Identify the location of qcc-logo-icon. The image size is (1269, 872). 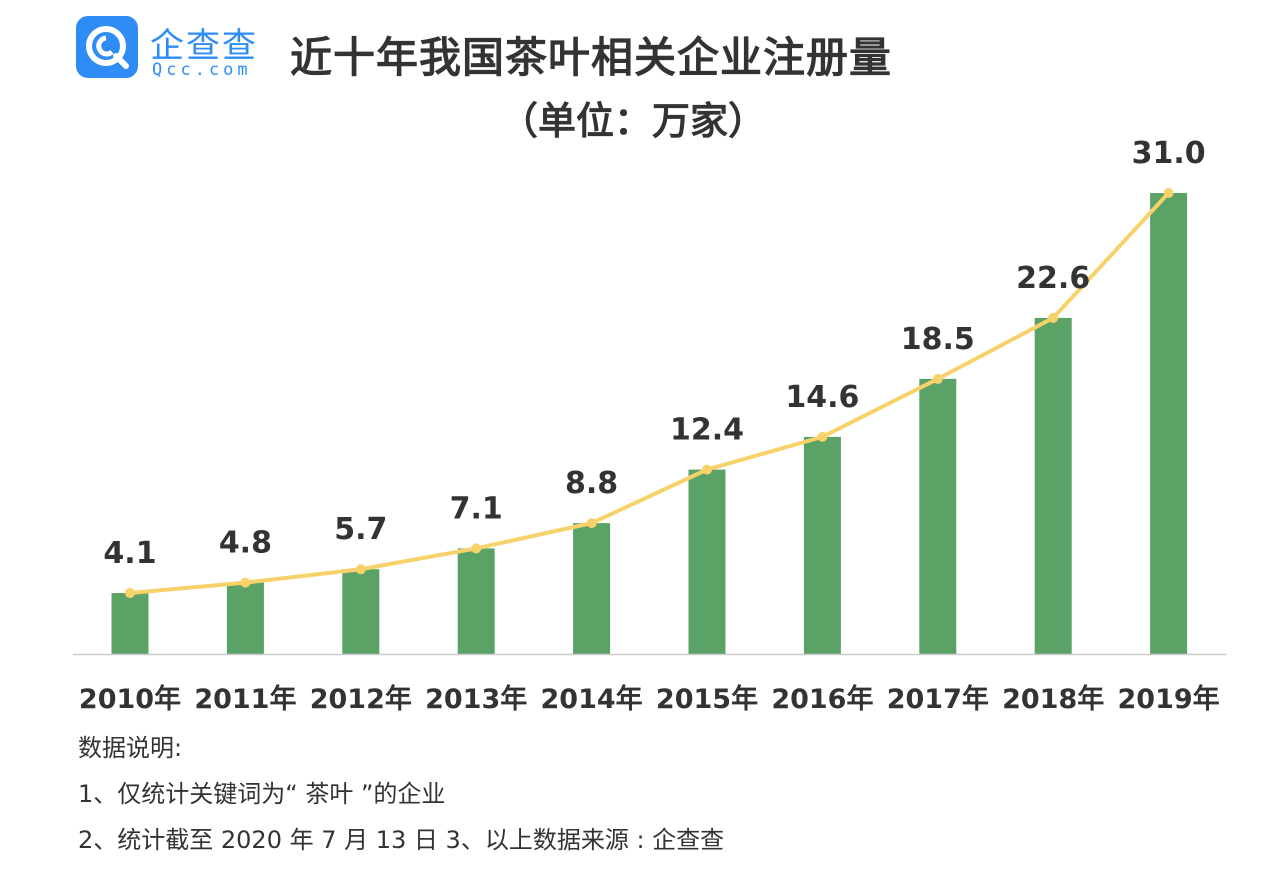
(107, 47).